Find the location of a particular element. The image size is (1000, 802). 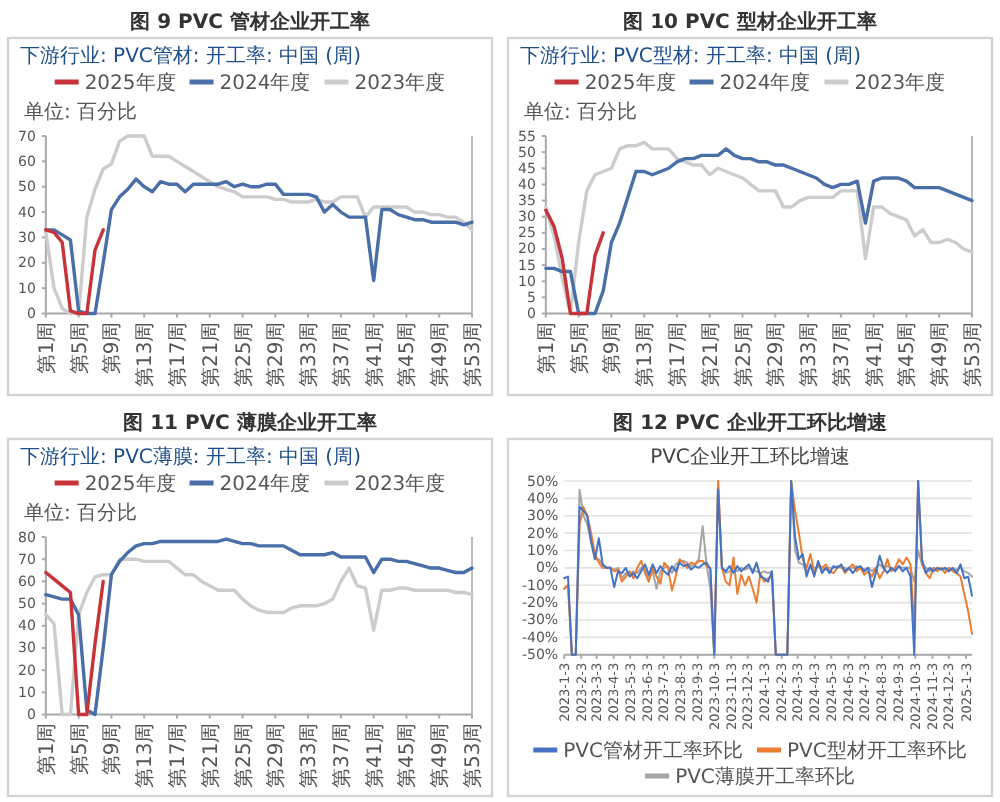

chart-subtitle: PVC企业开工环比增速 is located at coordinates (750, 457).